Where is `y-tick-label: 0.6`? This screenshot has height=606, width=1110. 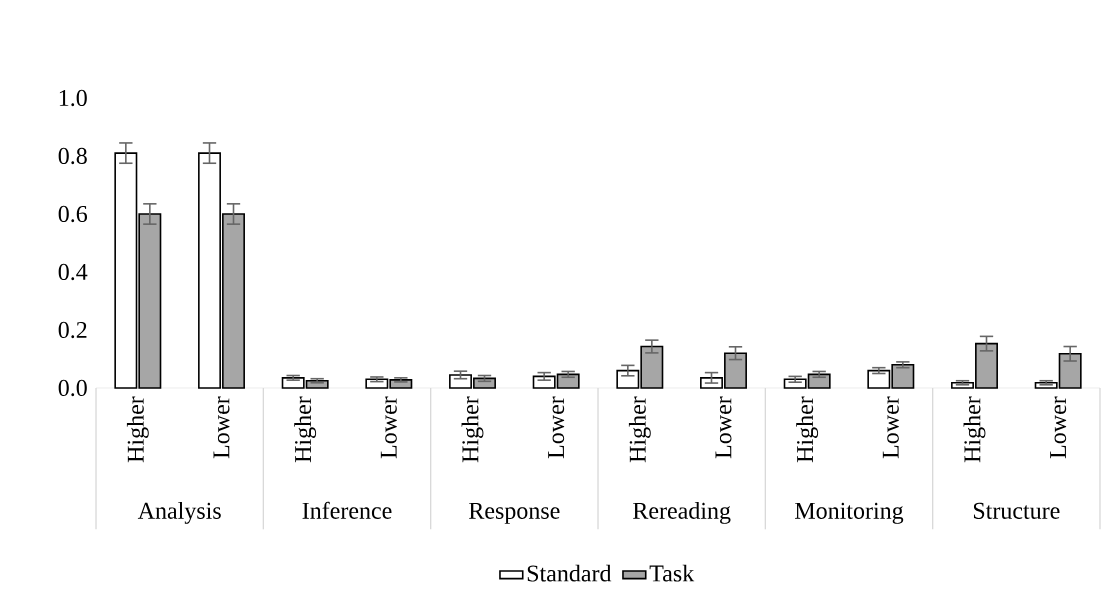 y-tick-label: 0.6 is located at coordinates (73, 214).